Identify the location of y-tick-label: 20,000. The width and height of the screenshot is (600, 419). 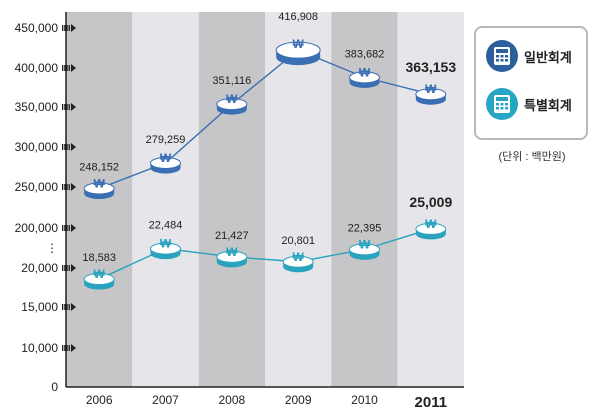
(39, 268).